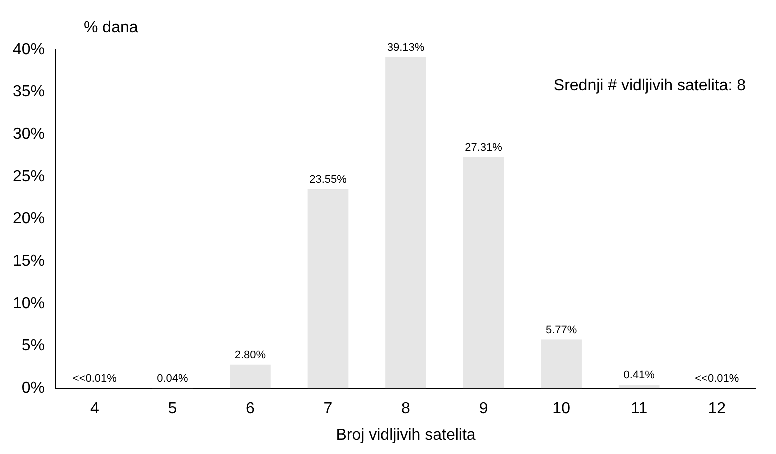 This screenshot has width=776, height=454. Describe the element at coordinates (29, 49) in the screenshot. I see `y-tick-label: 40%` at that location.